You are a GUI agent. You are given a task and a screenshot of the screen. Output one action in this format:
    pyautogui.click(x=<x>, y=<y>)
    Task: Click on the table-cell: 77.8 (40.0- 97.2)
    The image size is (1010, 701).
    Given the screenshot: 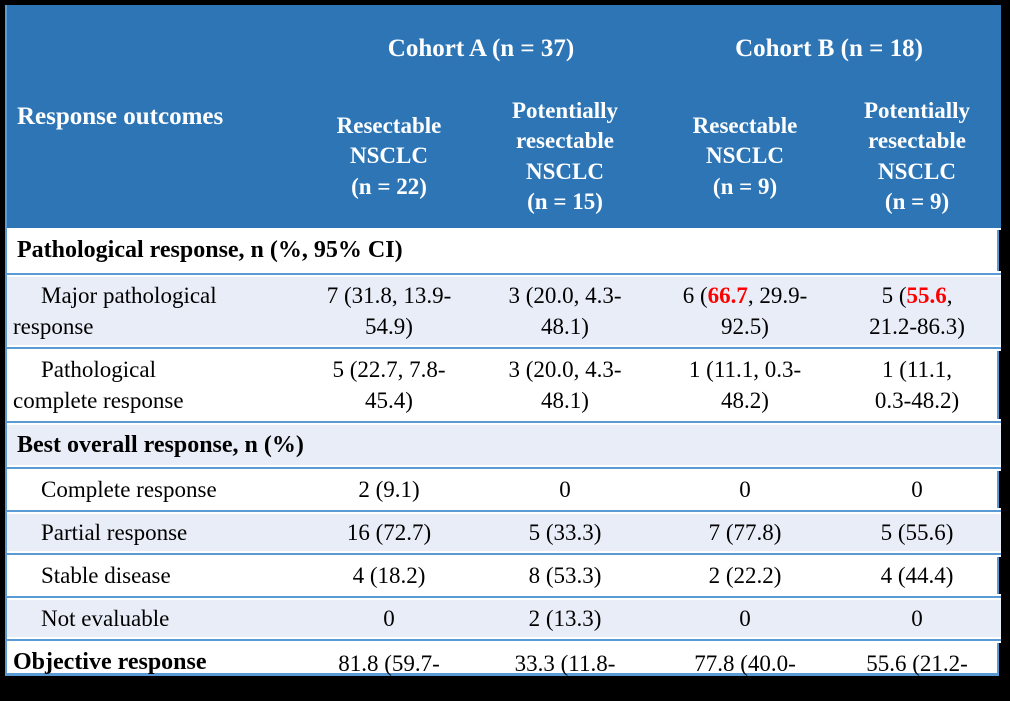 What is the action you would take?
    pyautogui.click(x=745, y=670)
    